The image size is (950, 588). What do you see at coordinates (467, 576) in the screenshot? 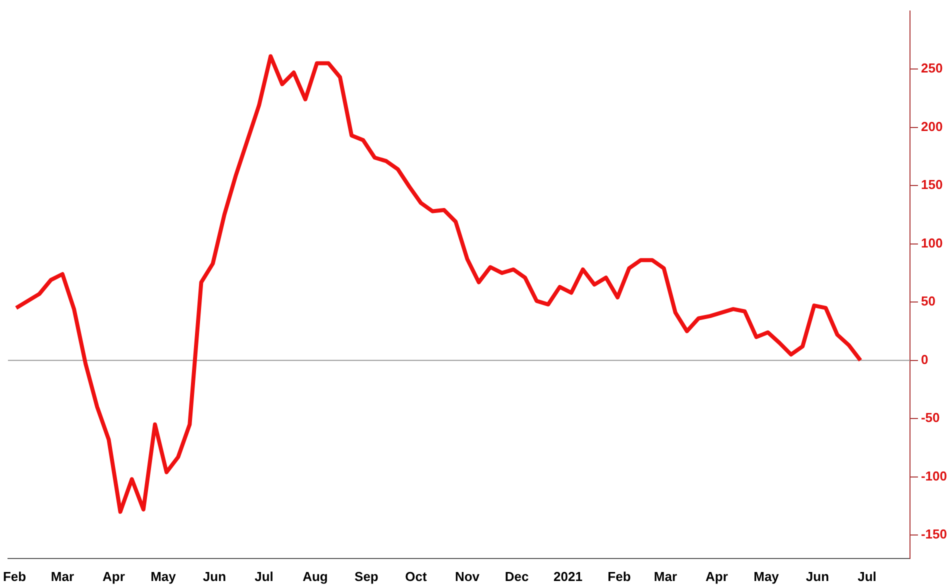
I see `x-tick-label: Nov` at bounding box center [467, 576].